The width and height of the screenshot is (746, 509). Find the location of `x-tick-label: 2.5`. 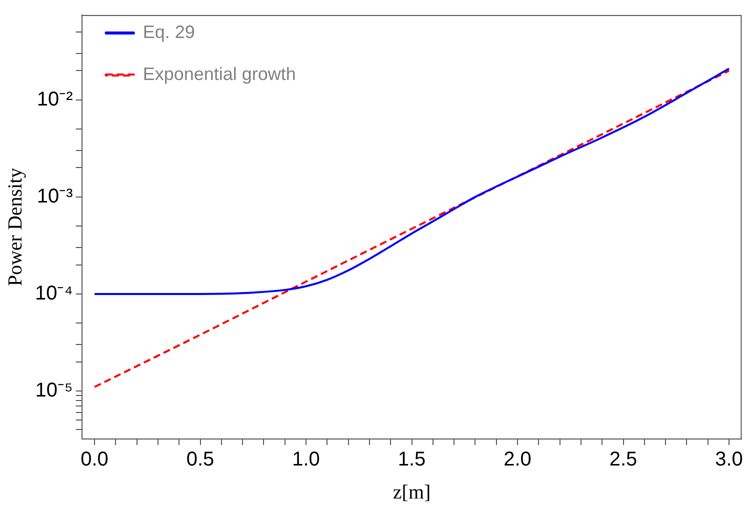

x-tick-label: 2.5 is located at coordinates (623, 459).